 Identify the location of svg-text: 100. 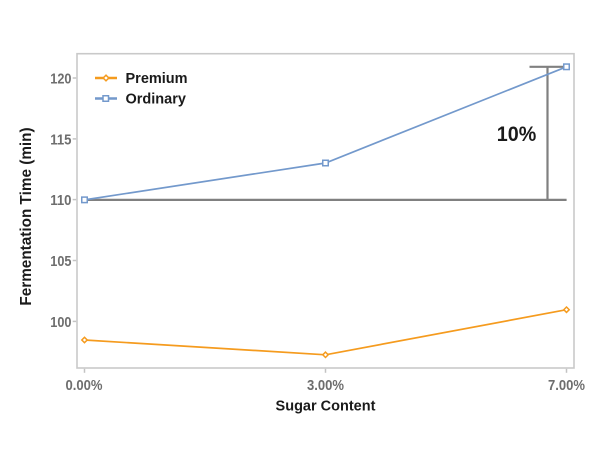
(60, 323).